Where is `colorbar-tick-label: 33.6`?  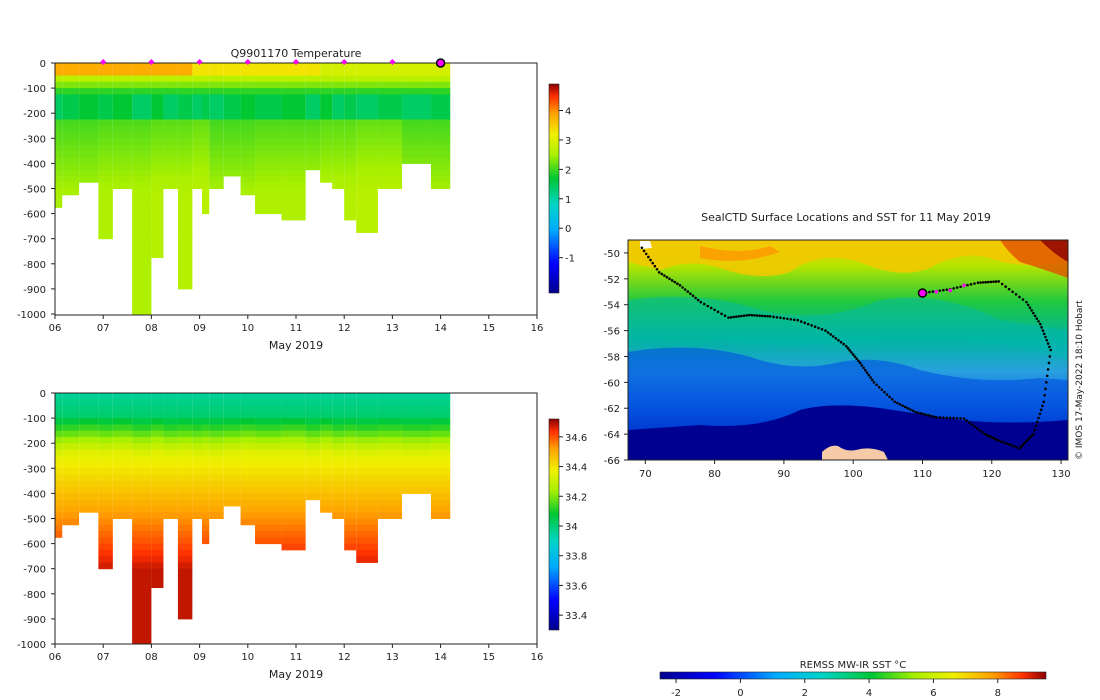
colorbar-tick-label: 33.6 is located at coordinates (576, 586).